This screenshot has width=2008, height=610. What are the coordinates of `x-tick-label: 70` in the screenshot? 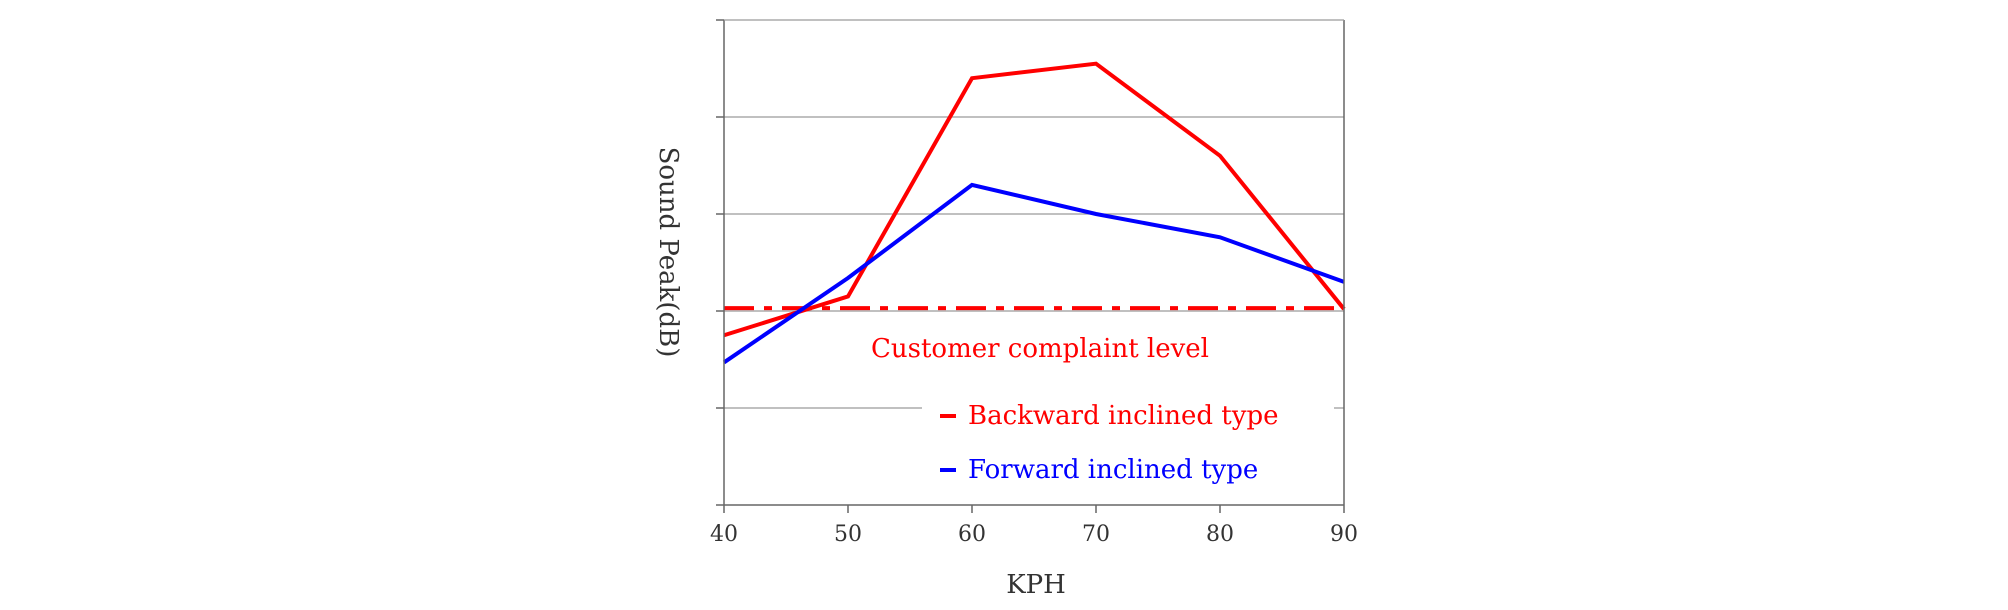 It's located at (1096, 534).